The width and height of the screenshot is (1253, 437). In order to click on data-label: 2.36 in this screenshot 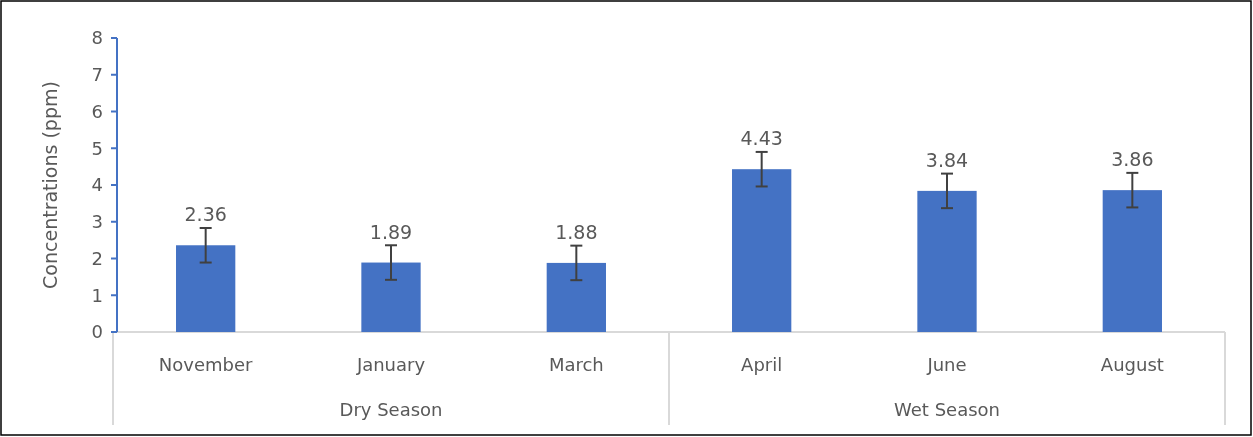, I will do `click(205, 214)`.